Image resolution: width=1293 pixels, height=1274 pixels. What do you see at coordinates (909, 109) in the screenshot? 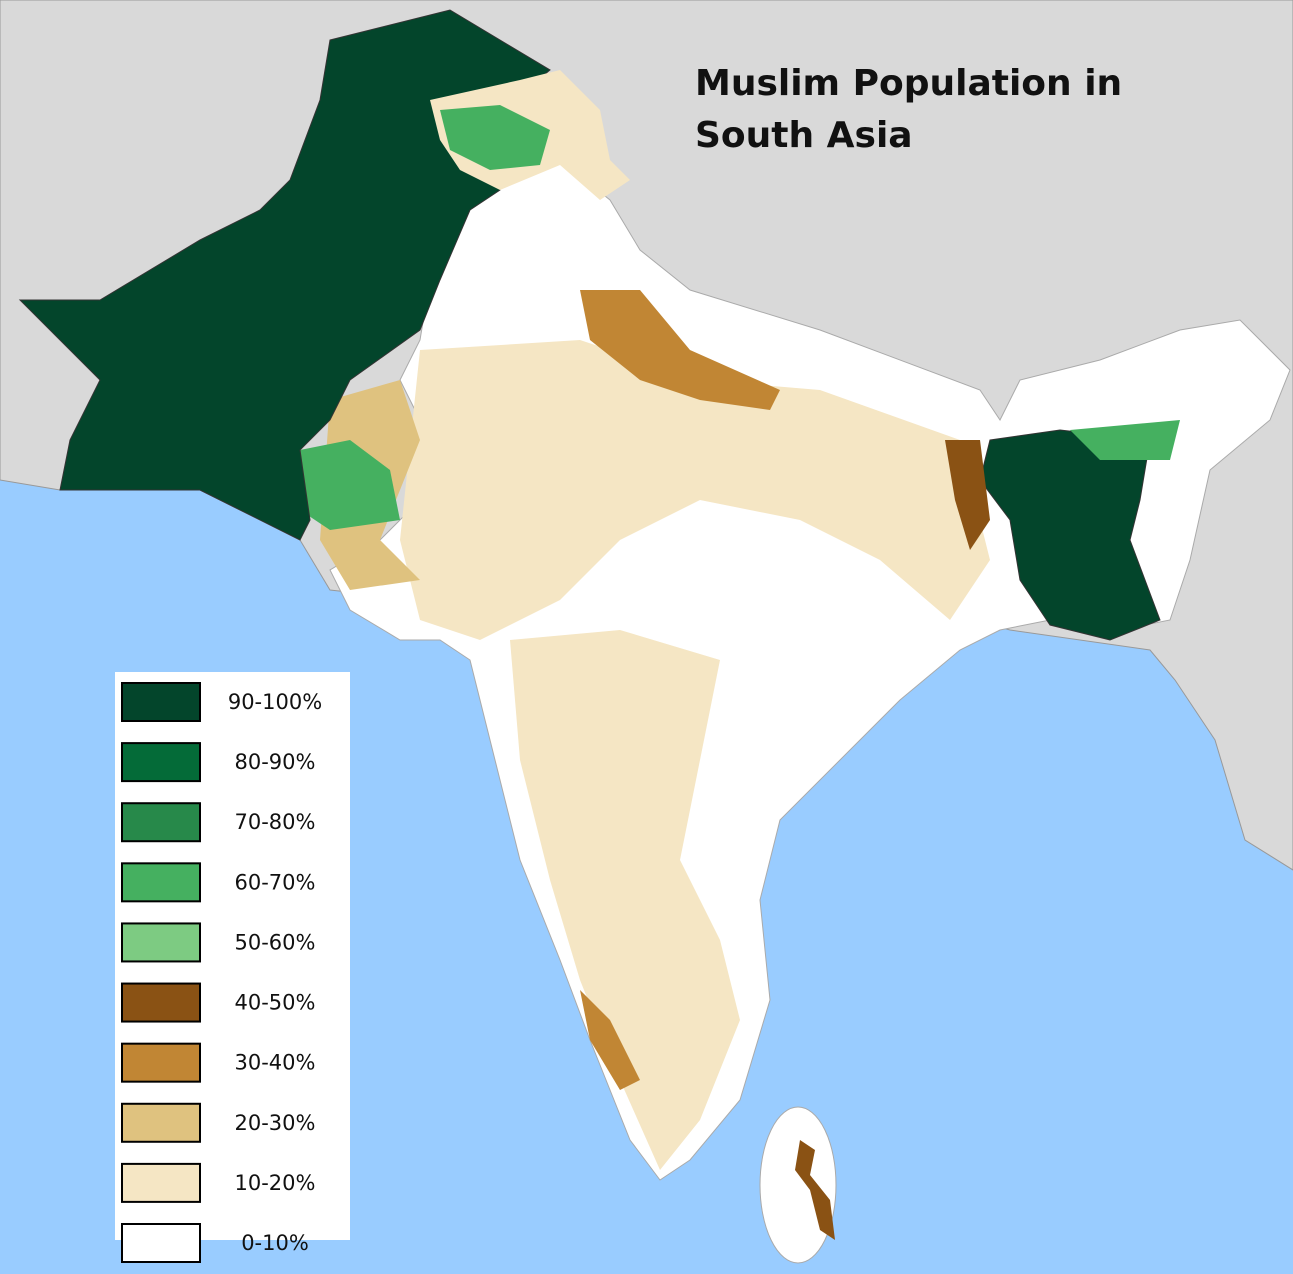
I see `map-title: Muslim Population in South Asia` at bounding box center [909, 109].